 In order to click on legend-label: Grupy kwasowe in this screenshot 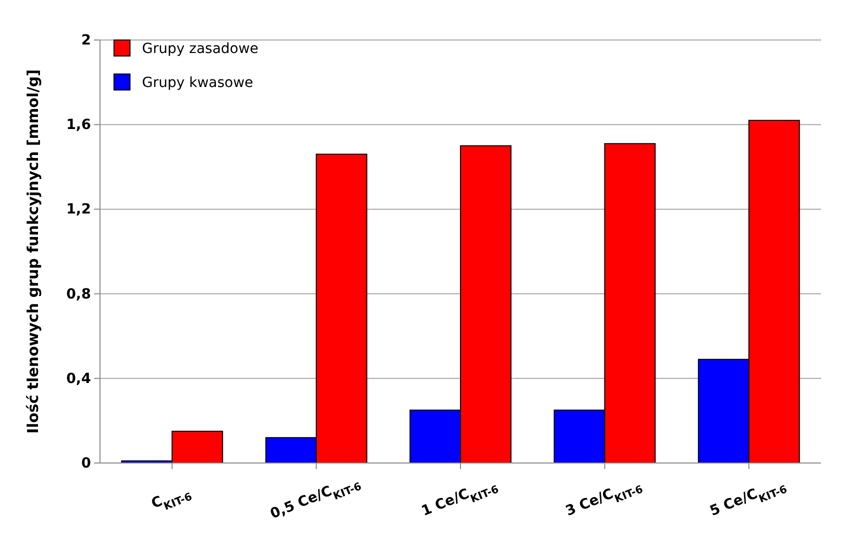, I will do `click(198, 83)`.